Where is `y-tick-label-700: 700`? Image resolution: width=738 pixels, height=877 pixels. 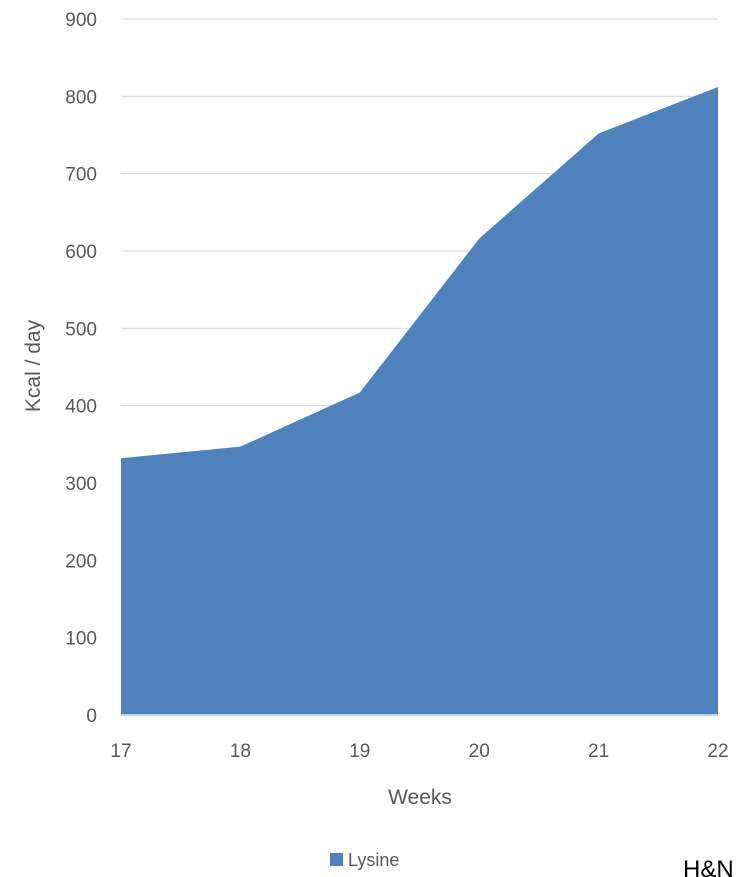 y-tick-label-700: 700 is located at coordinates (81, 175).